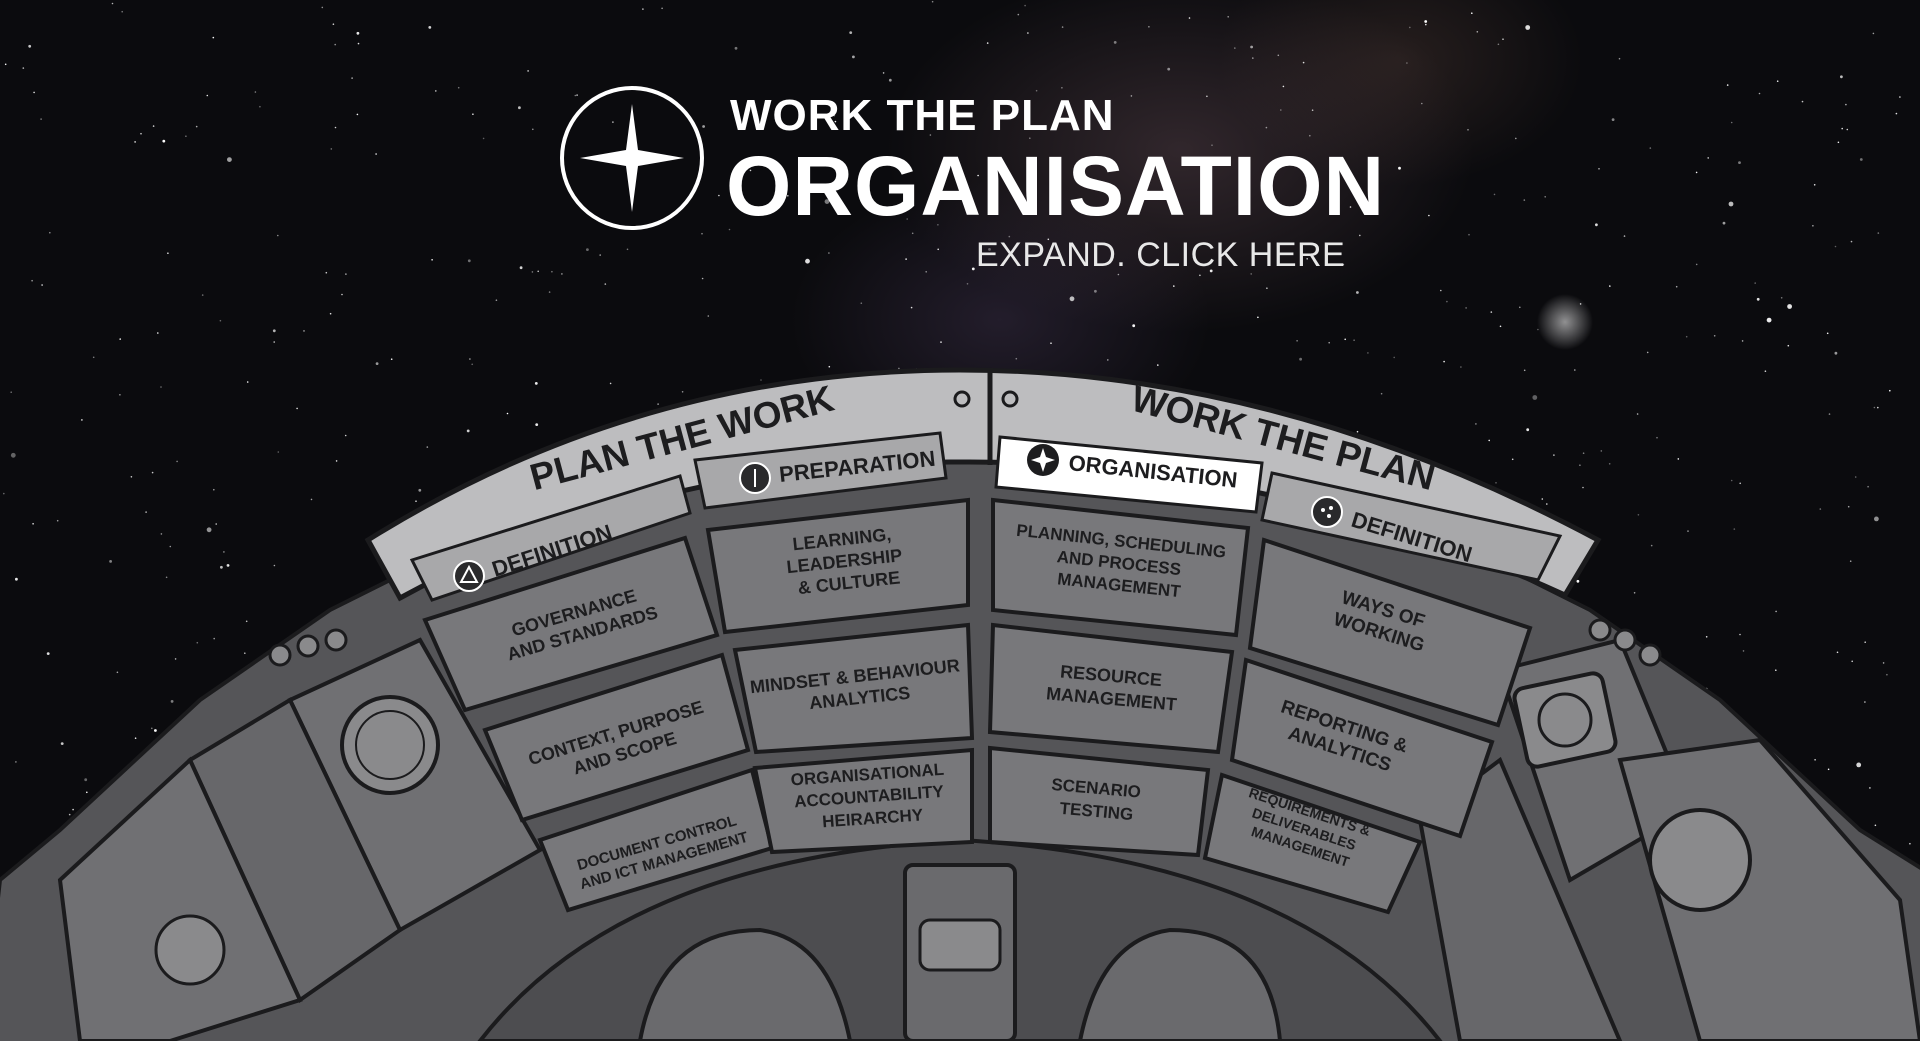  What do you see at coordinates (863, 801) in the screenshot?
I see `plate-organisational-accountability: ORGANISATIONAL ACCOUNTABILITY HEIRARCHY` at bounding box center [863, 801].